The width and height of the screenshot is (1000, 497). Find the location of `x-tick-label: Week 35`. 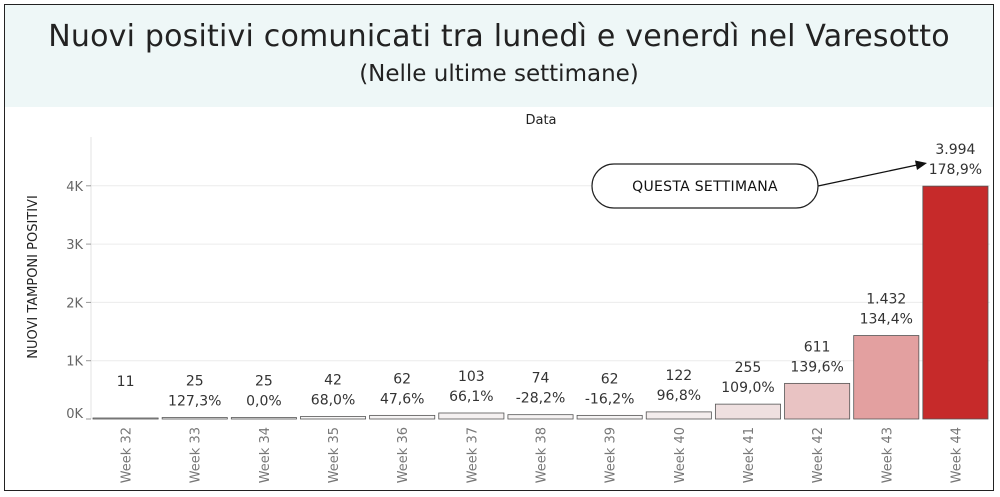

x-tick-label: Week 35 is located at coordinates (334, 455).